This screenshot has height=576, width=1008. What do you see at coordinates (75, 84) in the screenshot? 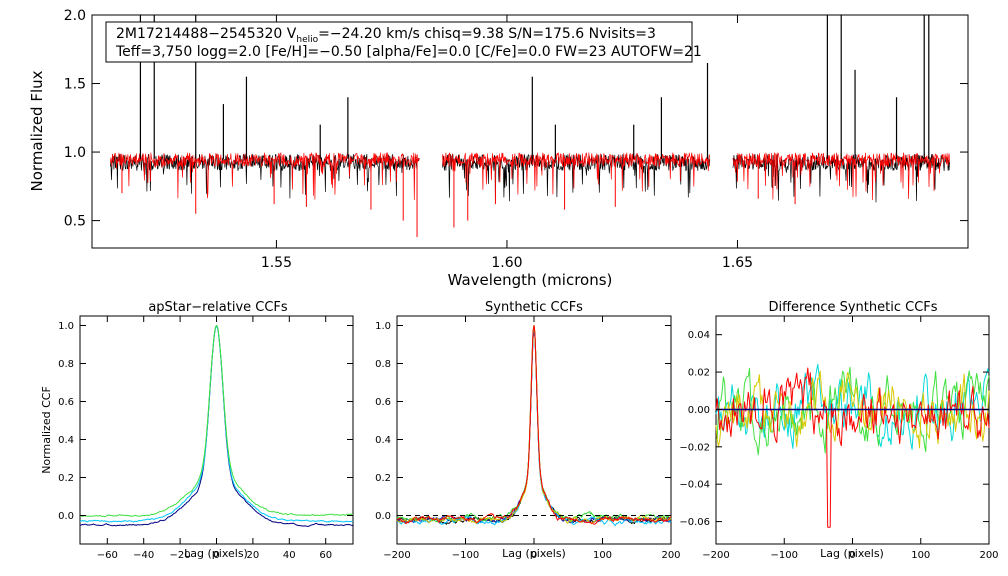
I see `y-tick-label: 1.5` at bounding box center [75, 84].